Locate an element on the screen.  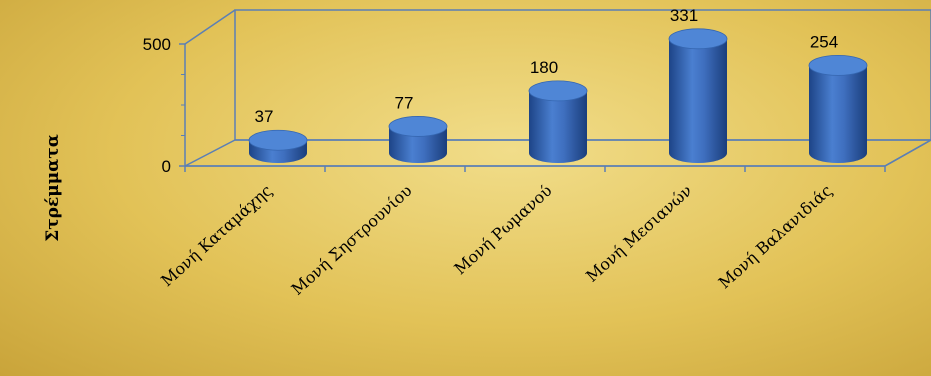
category-label: Μονή Ρωμανού is located at coordinates (502, 229).